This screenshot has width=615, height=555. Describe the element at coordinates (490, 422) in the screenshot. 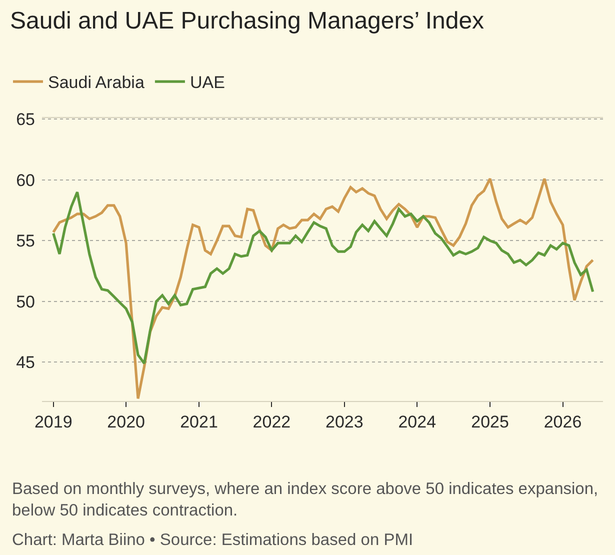

I see `x-tick-label: 2025` at that location.